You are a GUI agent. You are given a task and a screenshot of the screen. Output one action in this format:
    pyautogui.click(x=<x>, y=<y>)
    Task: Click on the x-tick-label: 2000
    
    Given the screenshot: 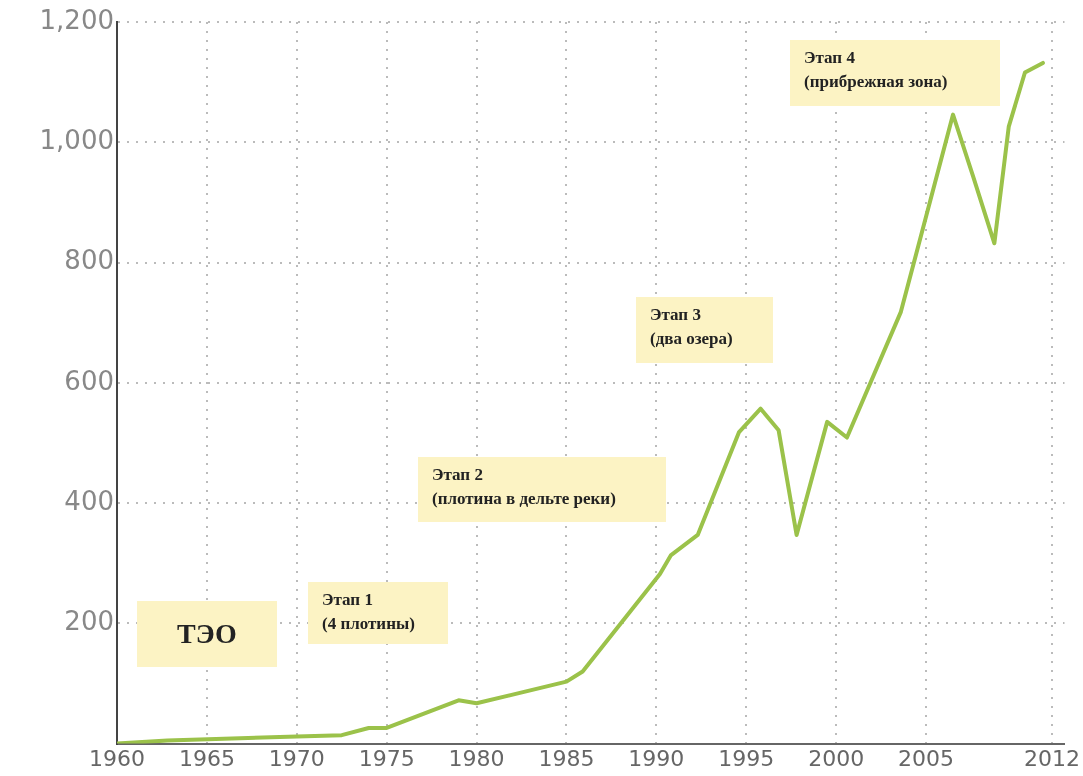 What is the action you would take?
    pyautogui.click(x=836, y=758)
    